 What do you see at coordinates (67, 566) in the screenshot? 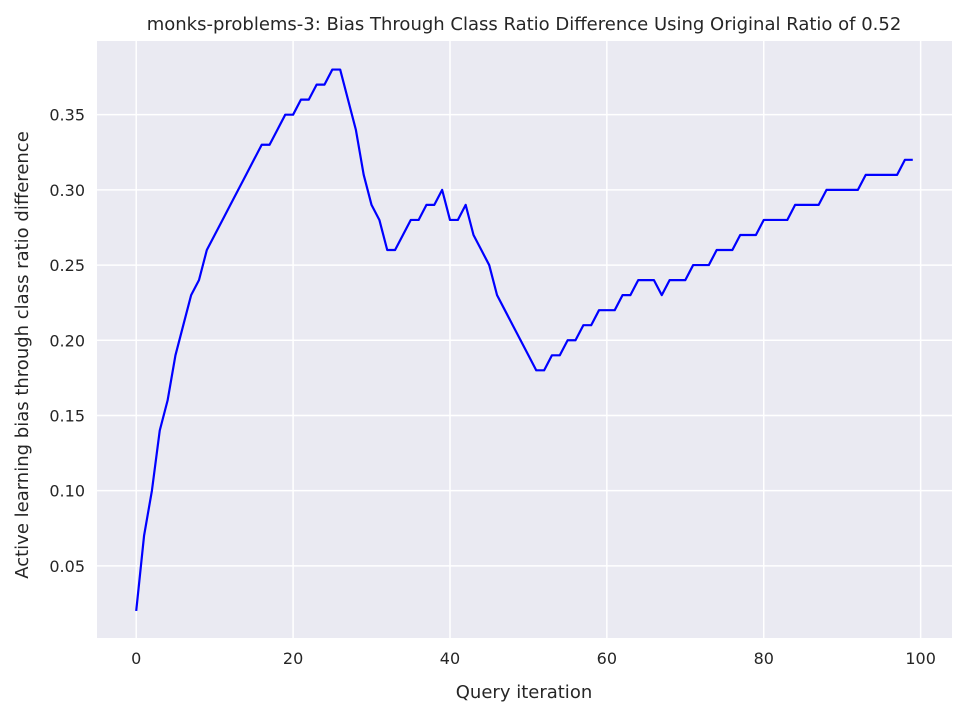
I see `y-tick-label: 0.05` at bounding box center [67, 566].